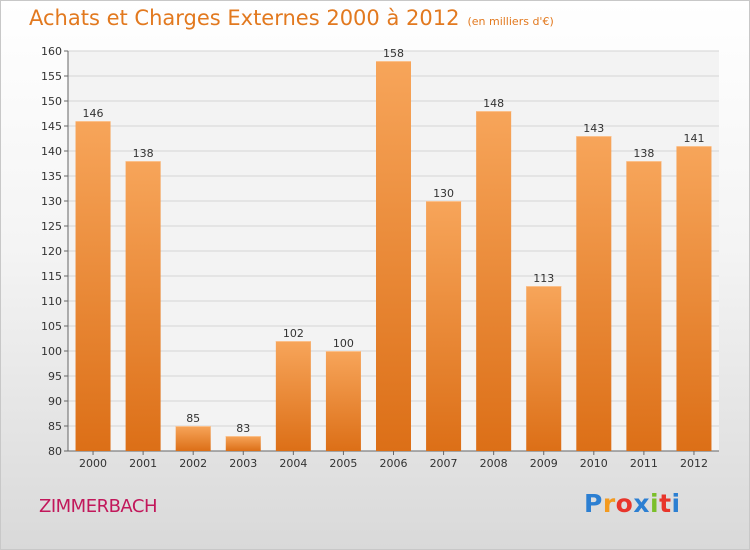 Image resolution: width=750 pixels, height=550 pixels. I want to click on y-tick-label: 145, so click(51, 126).